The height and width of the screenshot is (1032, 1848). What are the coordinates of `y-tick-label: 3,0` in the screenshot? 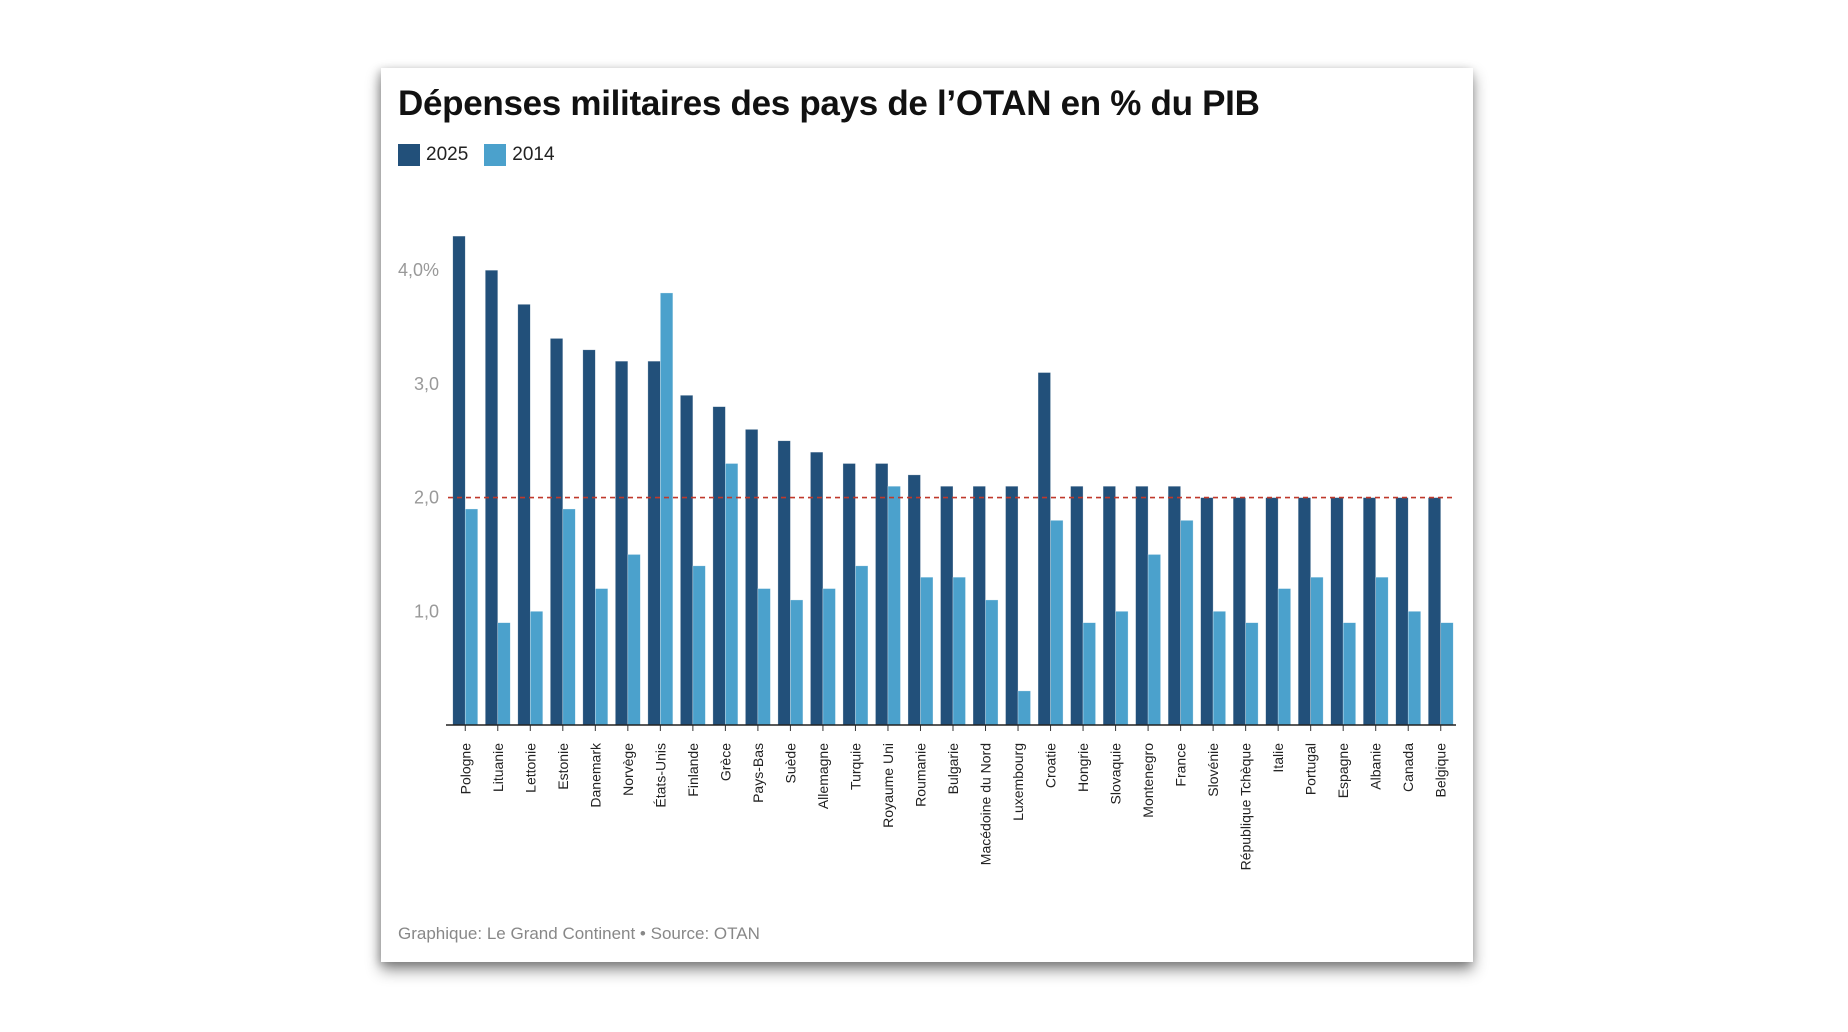 It's located at (426, 384).